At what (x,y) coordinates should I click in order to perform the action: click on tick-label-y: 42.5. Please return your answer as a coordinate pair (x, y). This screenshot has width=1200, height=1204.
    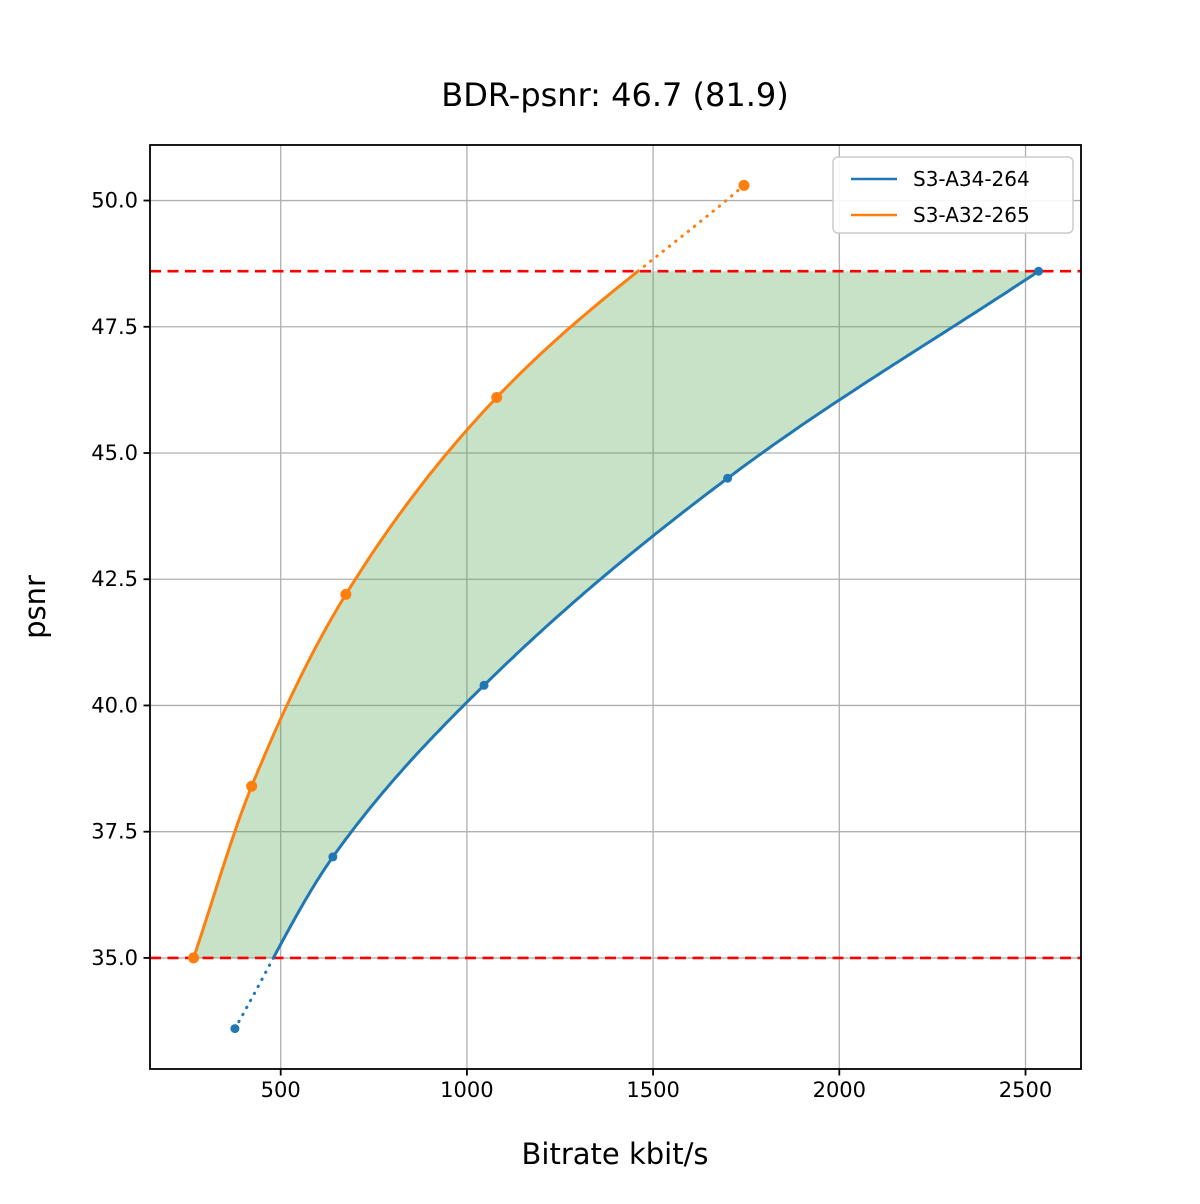
    Looking at the image, I should click on (114, 579).